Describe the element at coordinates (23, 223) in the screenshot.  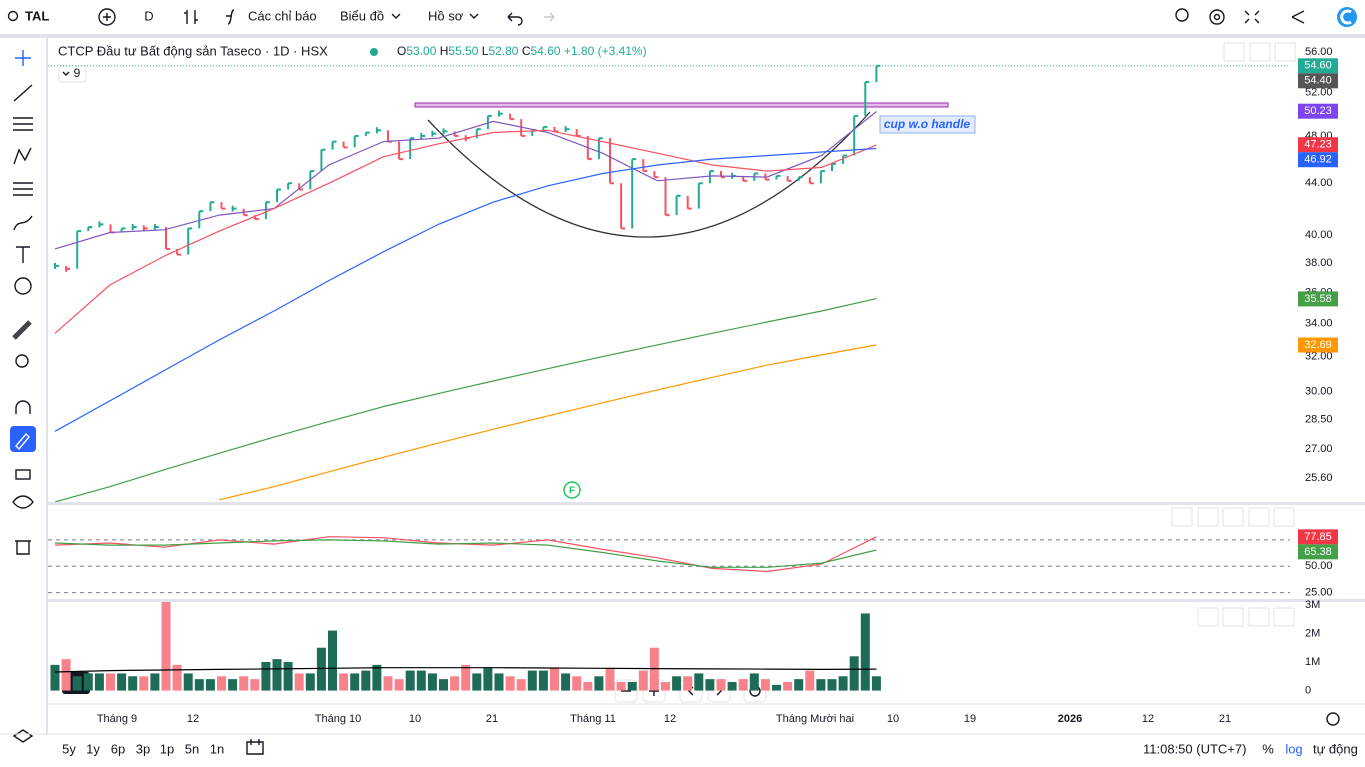
I see `brush` at that location.